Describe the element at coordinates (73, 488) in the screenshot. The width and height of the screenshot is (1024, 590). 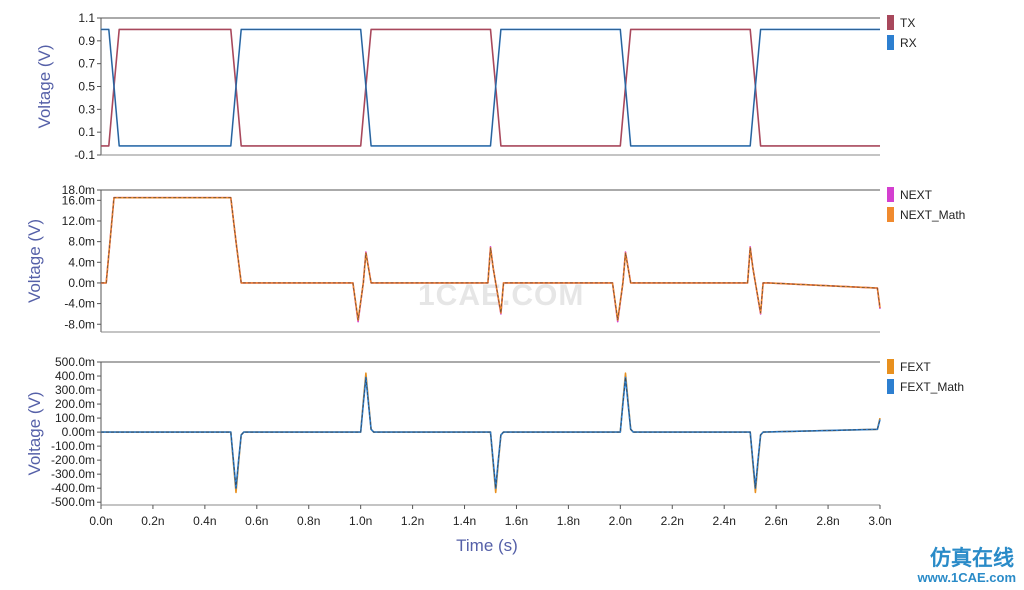
I see `y-tick-label: -400.0m` at that location.